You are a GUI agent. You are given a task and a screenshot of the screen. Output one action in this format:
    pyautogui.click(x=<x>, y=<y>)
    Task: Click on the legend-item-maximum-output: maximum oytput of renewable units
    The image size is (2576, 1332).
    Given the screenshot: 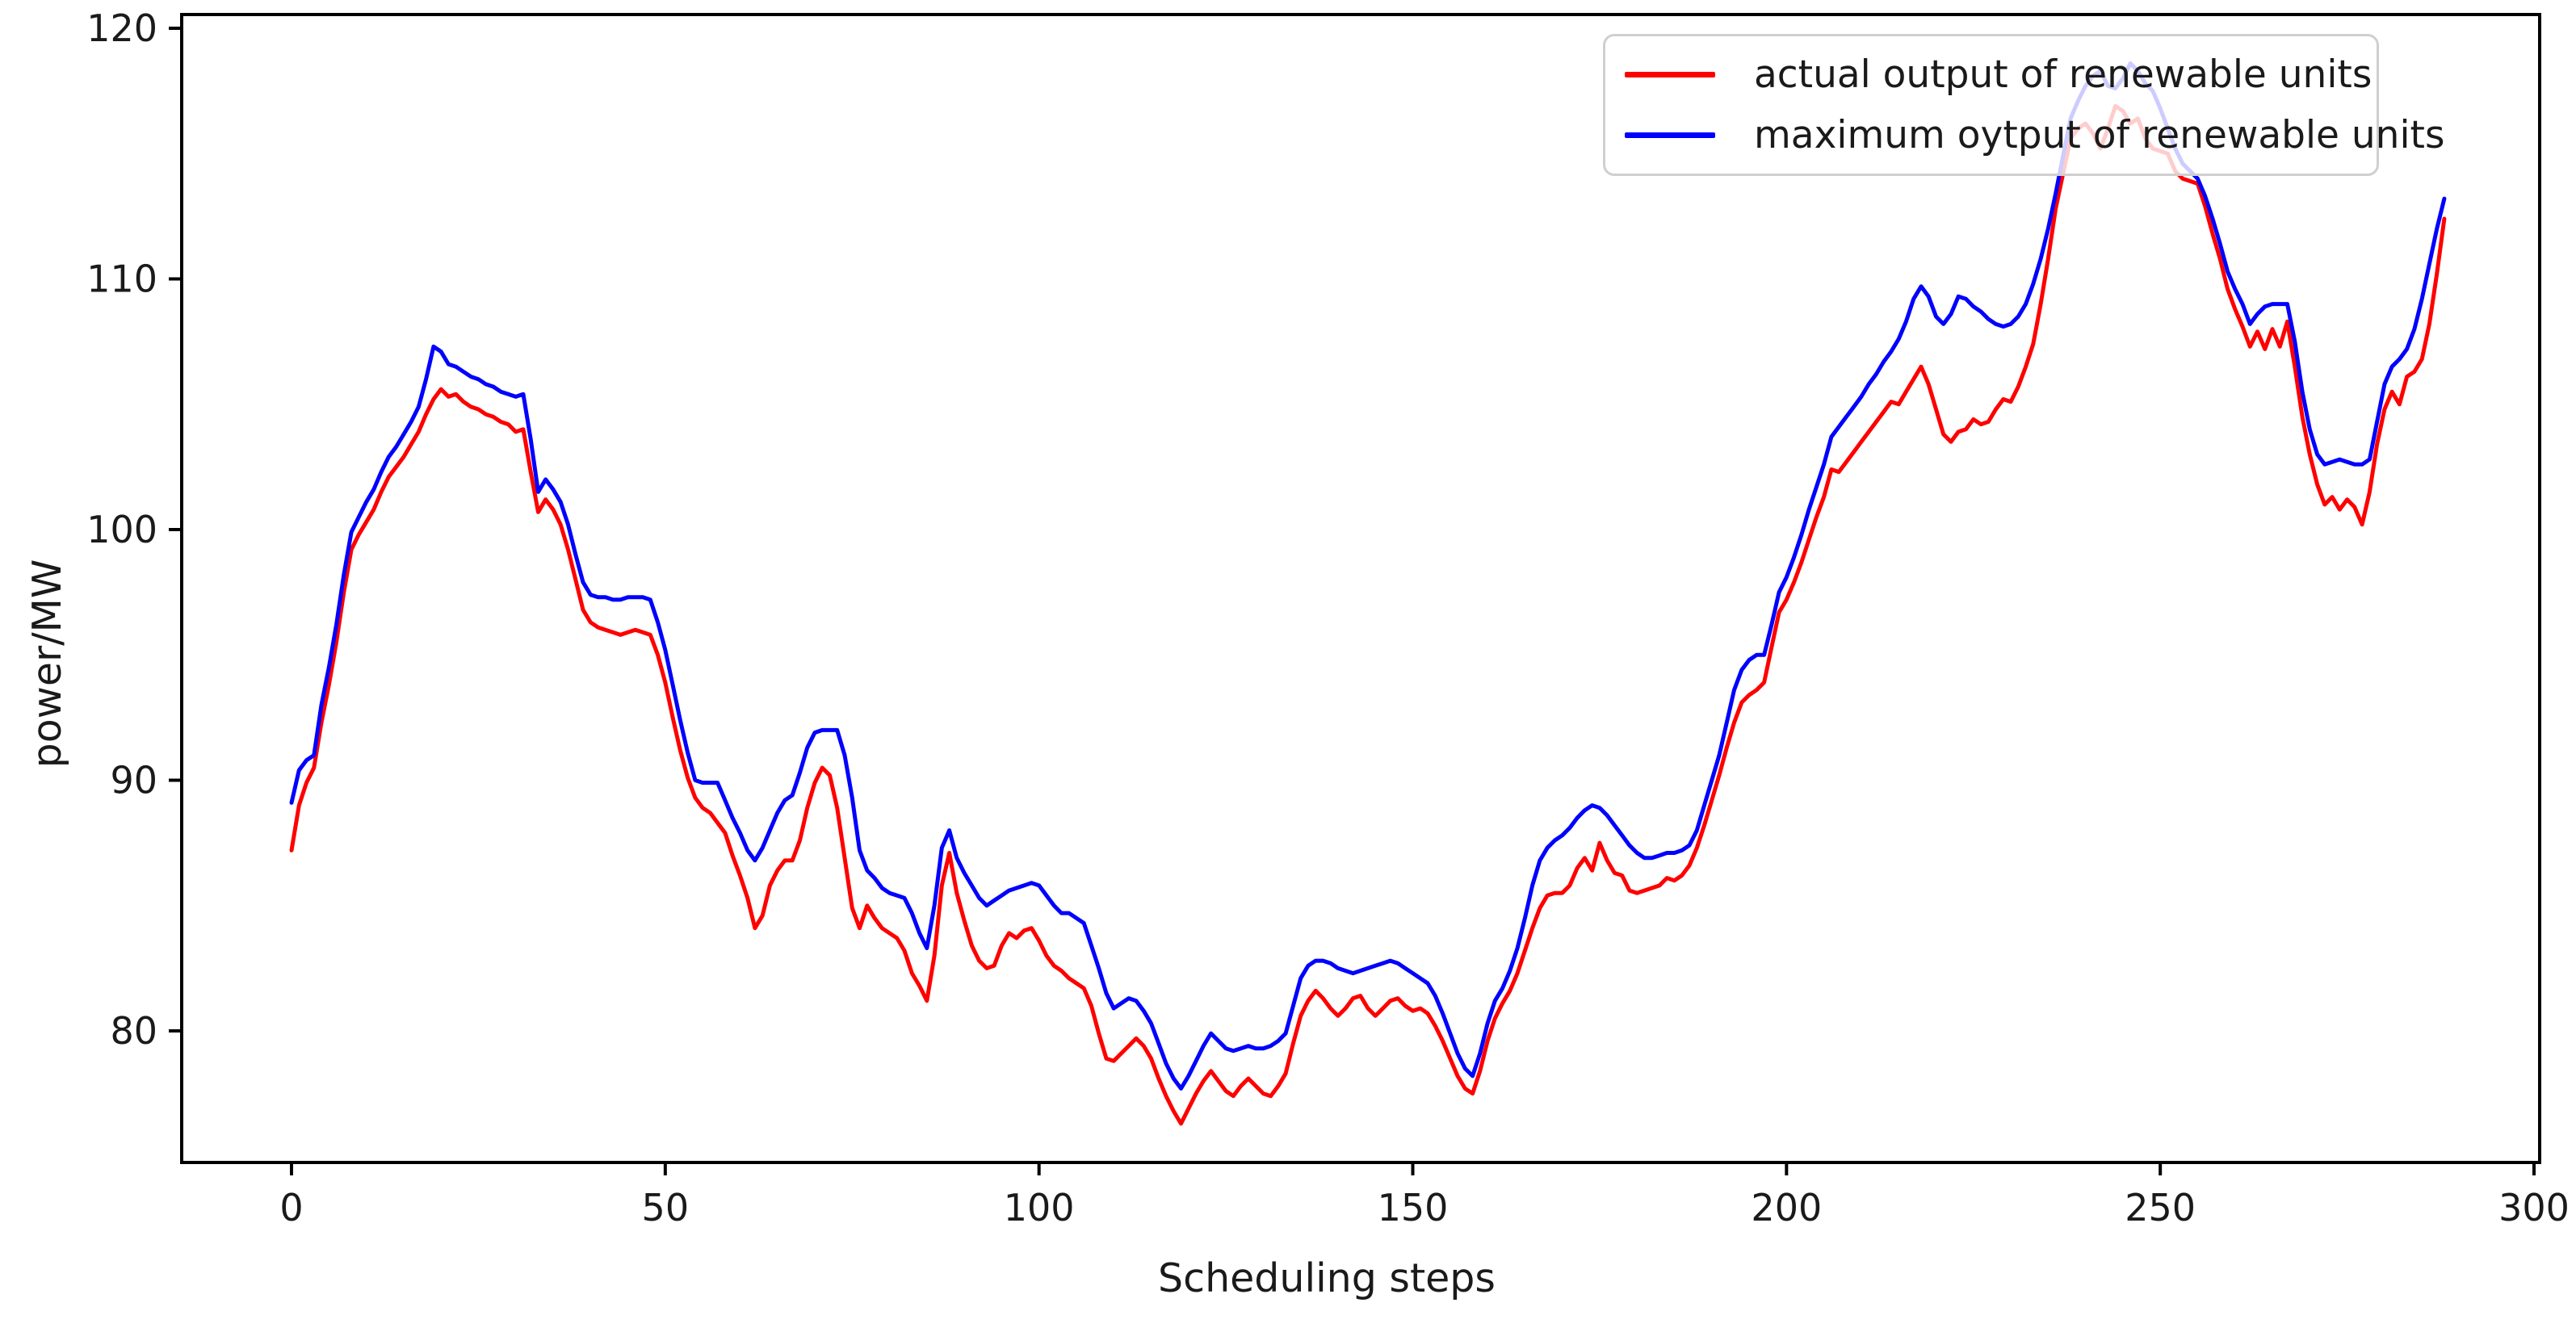 What is the action you would take?
    pyautogui.click(x=2034, y=135)
    